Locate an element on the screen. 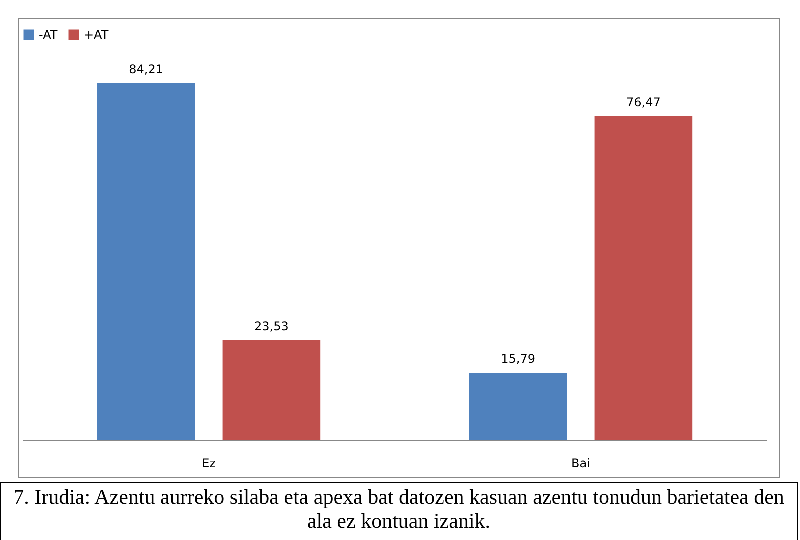  x-tick-label: Bai is located at coordinates (581, 463).